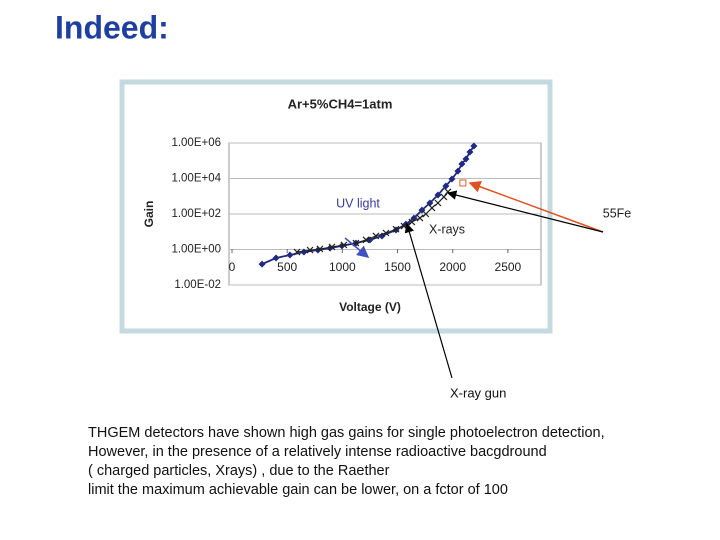 This screenshot has width=720, height=540. What do you see at coordinates (287, 267) in the screenshot?
I see `x-tick-label: 500` at bounding box center [287, 267].